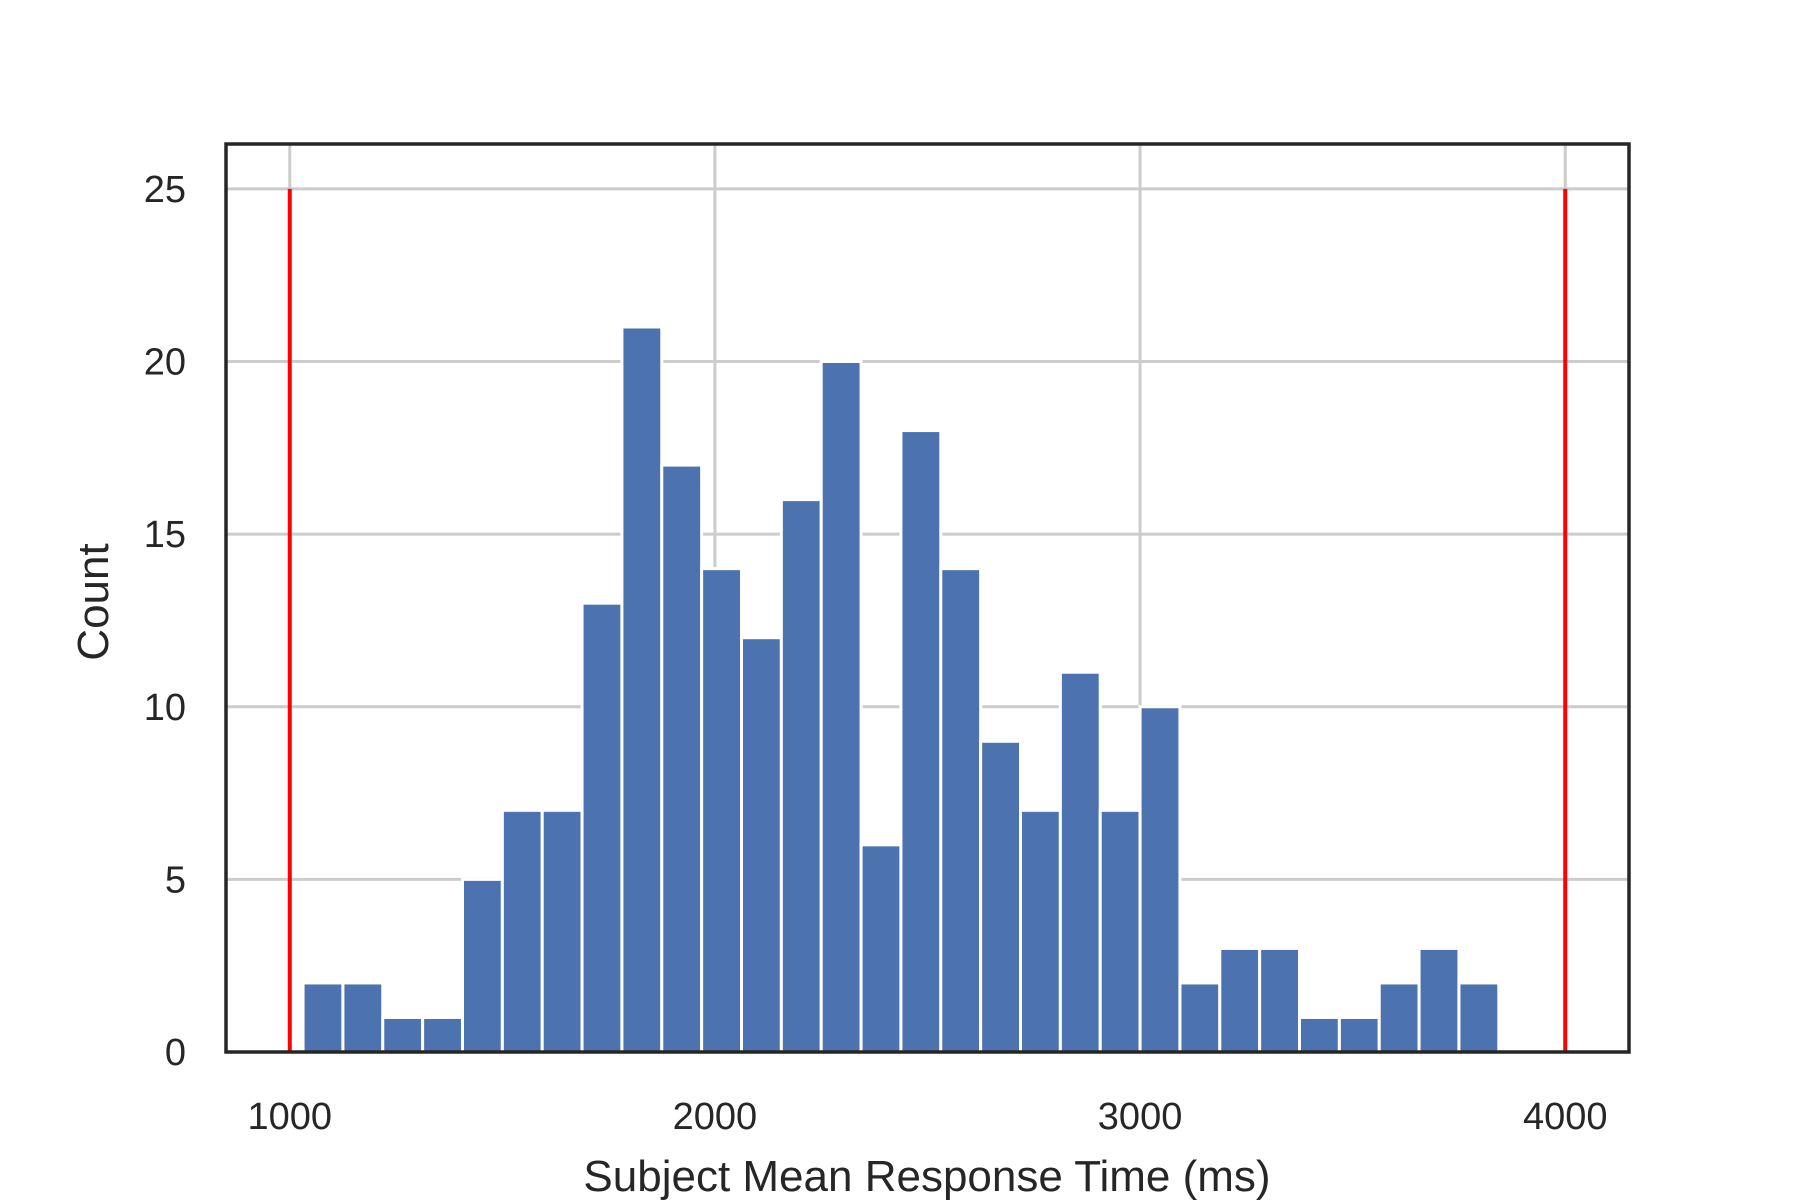 This screenshot has width=1800, height=1200. I want to click on y-axis-label: Count, so click(93, 601).